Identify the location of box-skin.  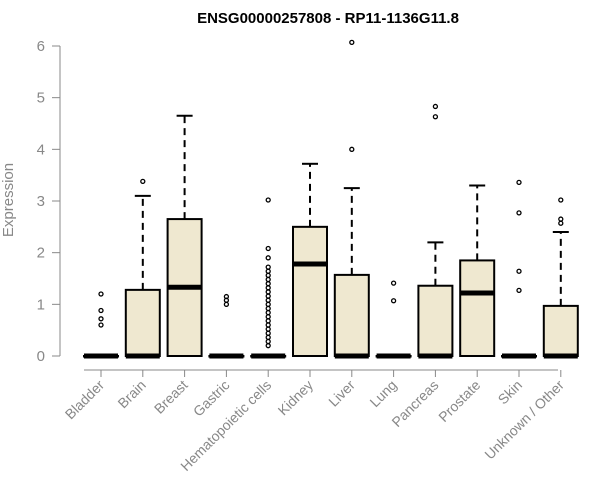
(519, 269).